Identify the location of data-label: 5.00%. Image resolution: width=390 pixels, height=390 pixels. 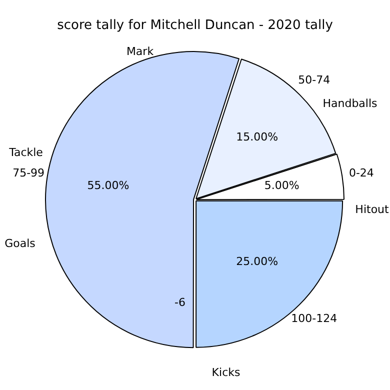
(282, 185).